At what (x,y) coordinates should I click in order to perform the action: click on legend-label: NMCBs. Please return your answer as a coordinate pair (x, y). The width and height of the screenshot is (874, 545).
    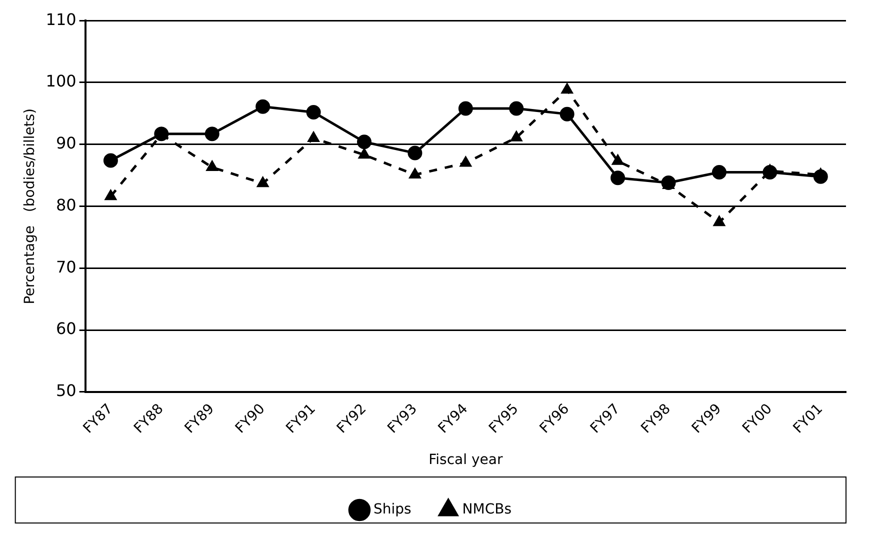
    Looking at the image, I should click on (487, 510).